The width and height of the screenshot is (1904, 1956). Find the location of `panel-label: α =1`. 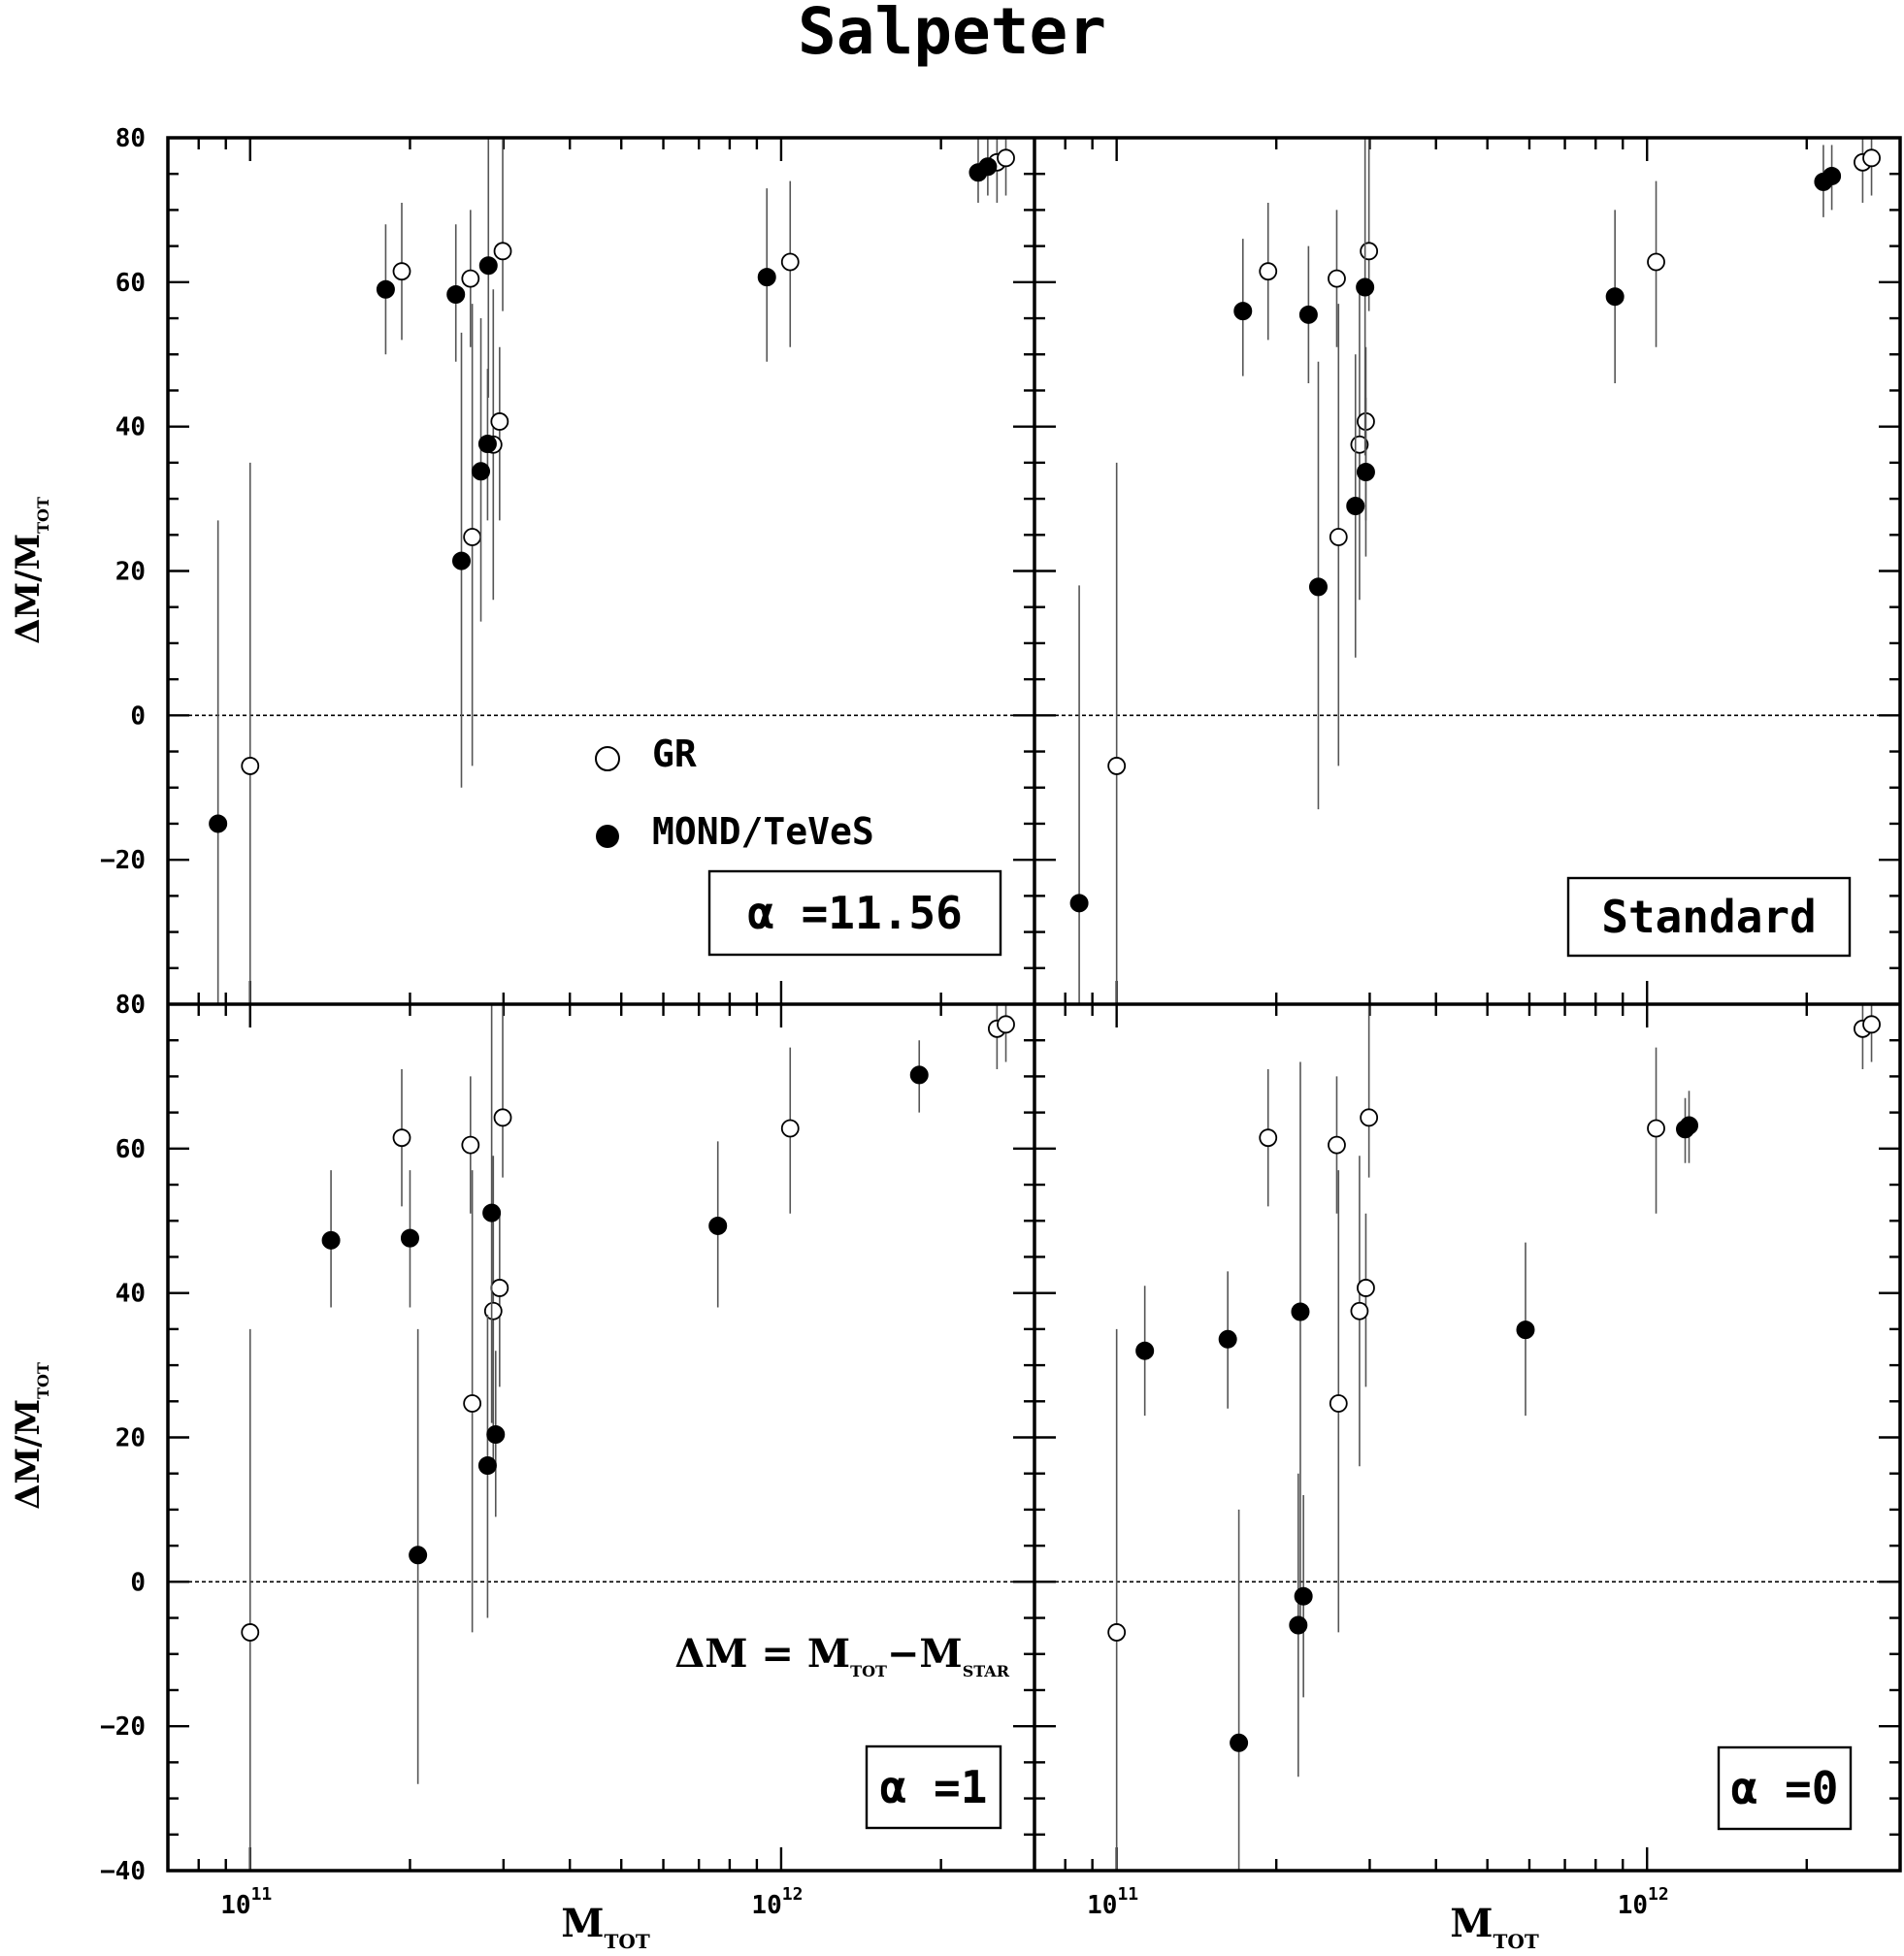

panel-label: α =1 is located at coordinates (934, 1787).